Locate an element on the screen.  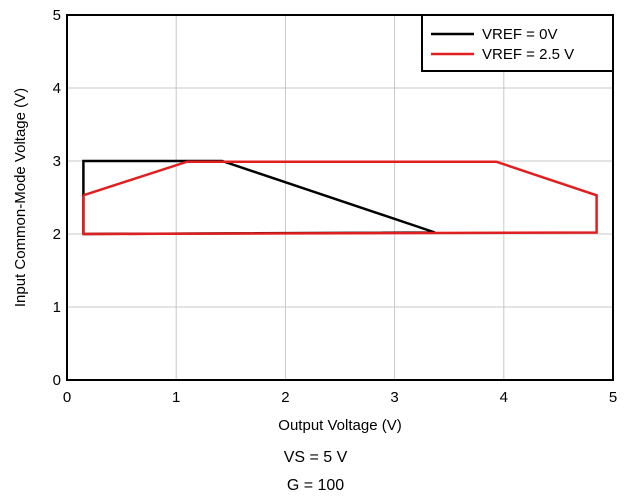
y-tick-label: 1 is located at coordinates (57, 307).